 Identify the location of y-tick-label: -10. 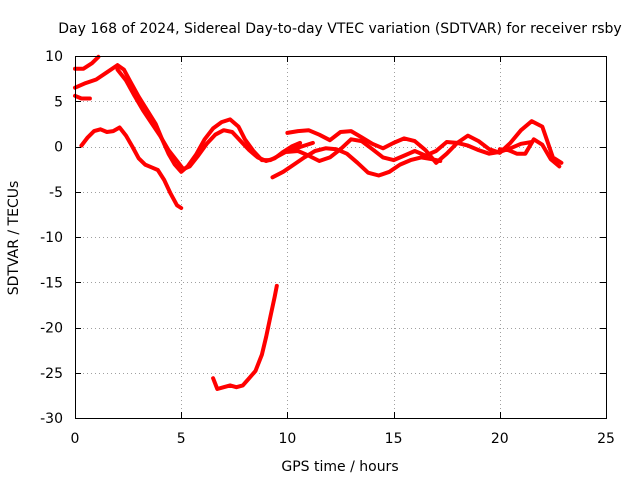
(51, 238).